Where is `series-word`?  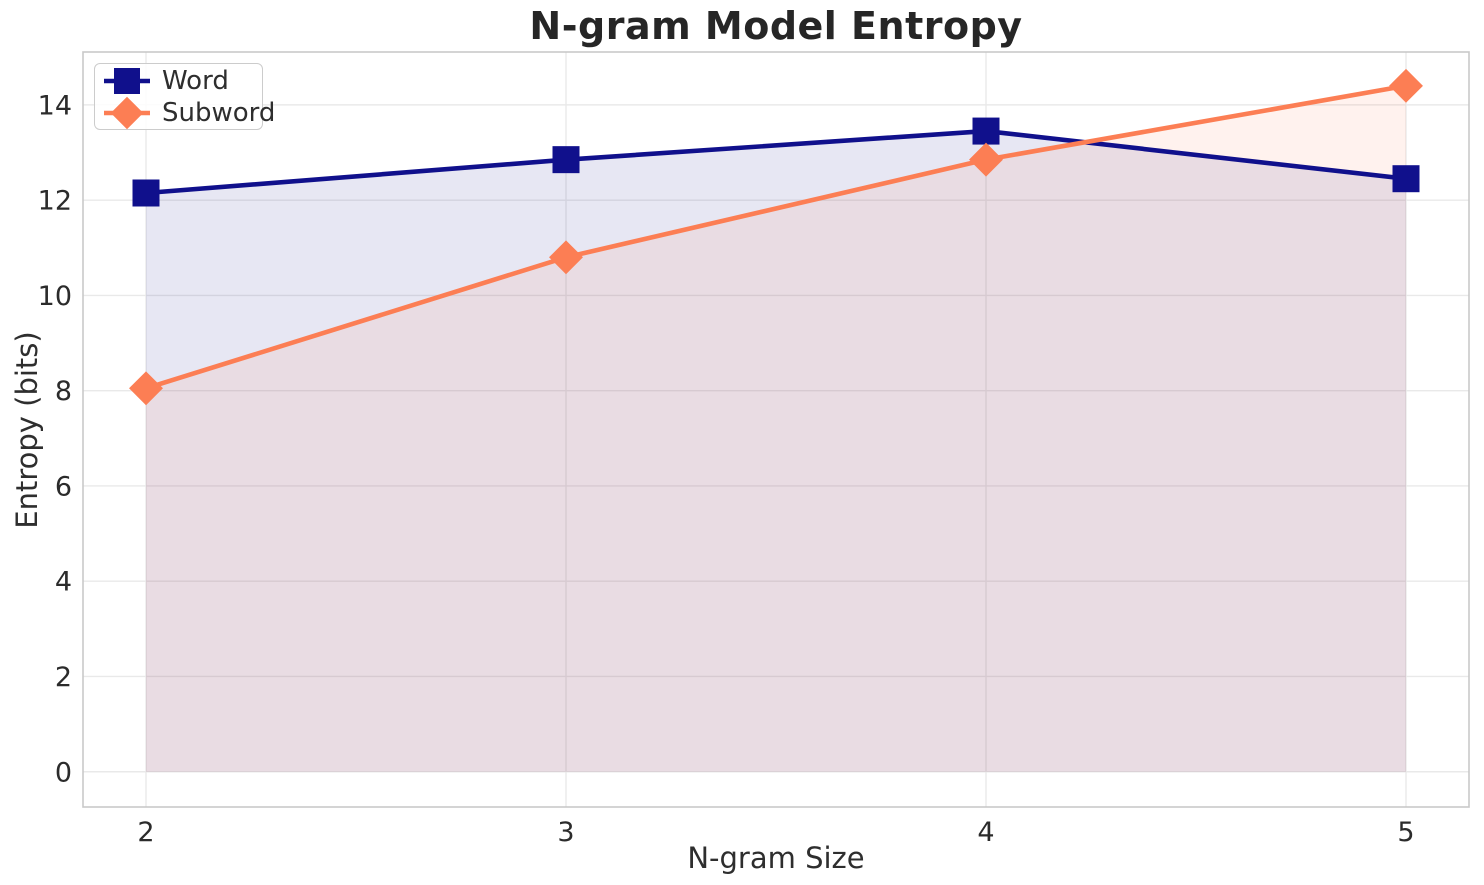
series-word is located at coordinates (776, 162).